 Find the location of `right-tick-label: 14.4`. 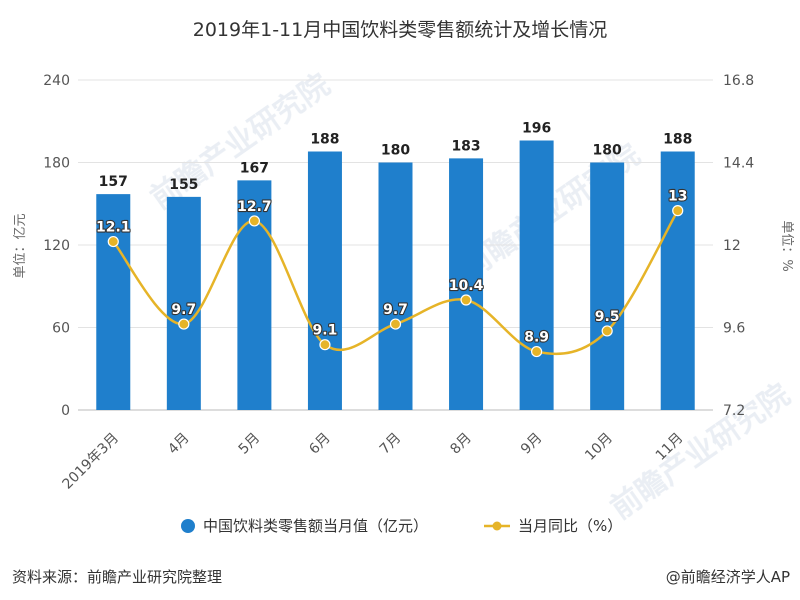

right-tick-label: 14.4 is located at coordinates (738, 164).